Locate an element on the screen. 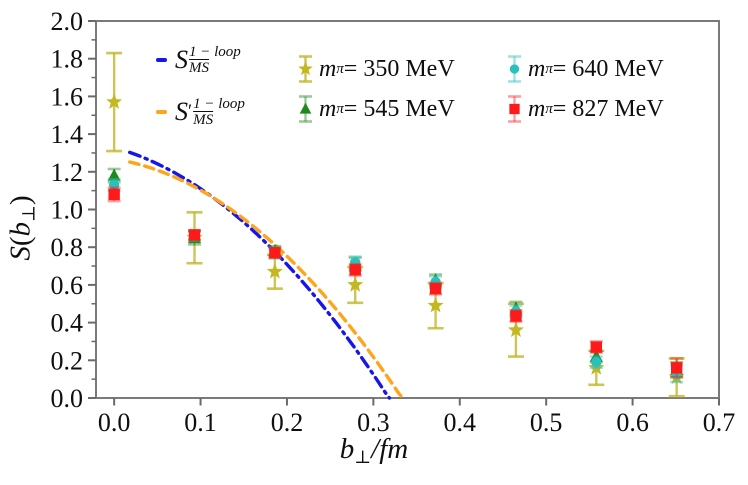  label-text: = 640 MeV is located at coordinates (608, 68).